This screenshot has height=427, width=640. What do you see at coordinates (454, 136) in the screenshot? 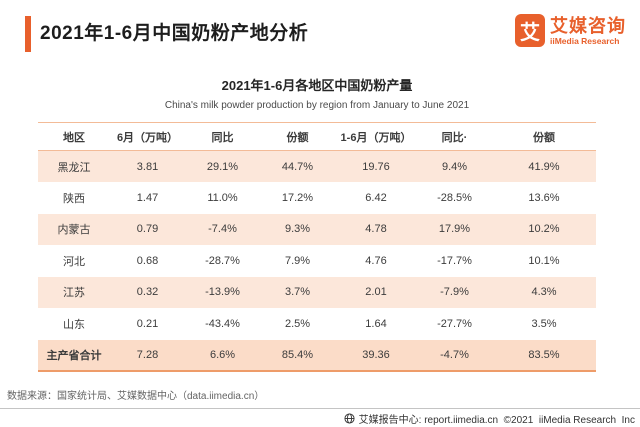
I see `column-header-yoy-h1: 同比·` at bounding box center [454, 136].